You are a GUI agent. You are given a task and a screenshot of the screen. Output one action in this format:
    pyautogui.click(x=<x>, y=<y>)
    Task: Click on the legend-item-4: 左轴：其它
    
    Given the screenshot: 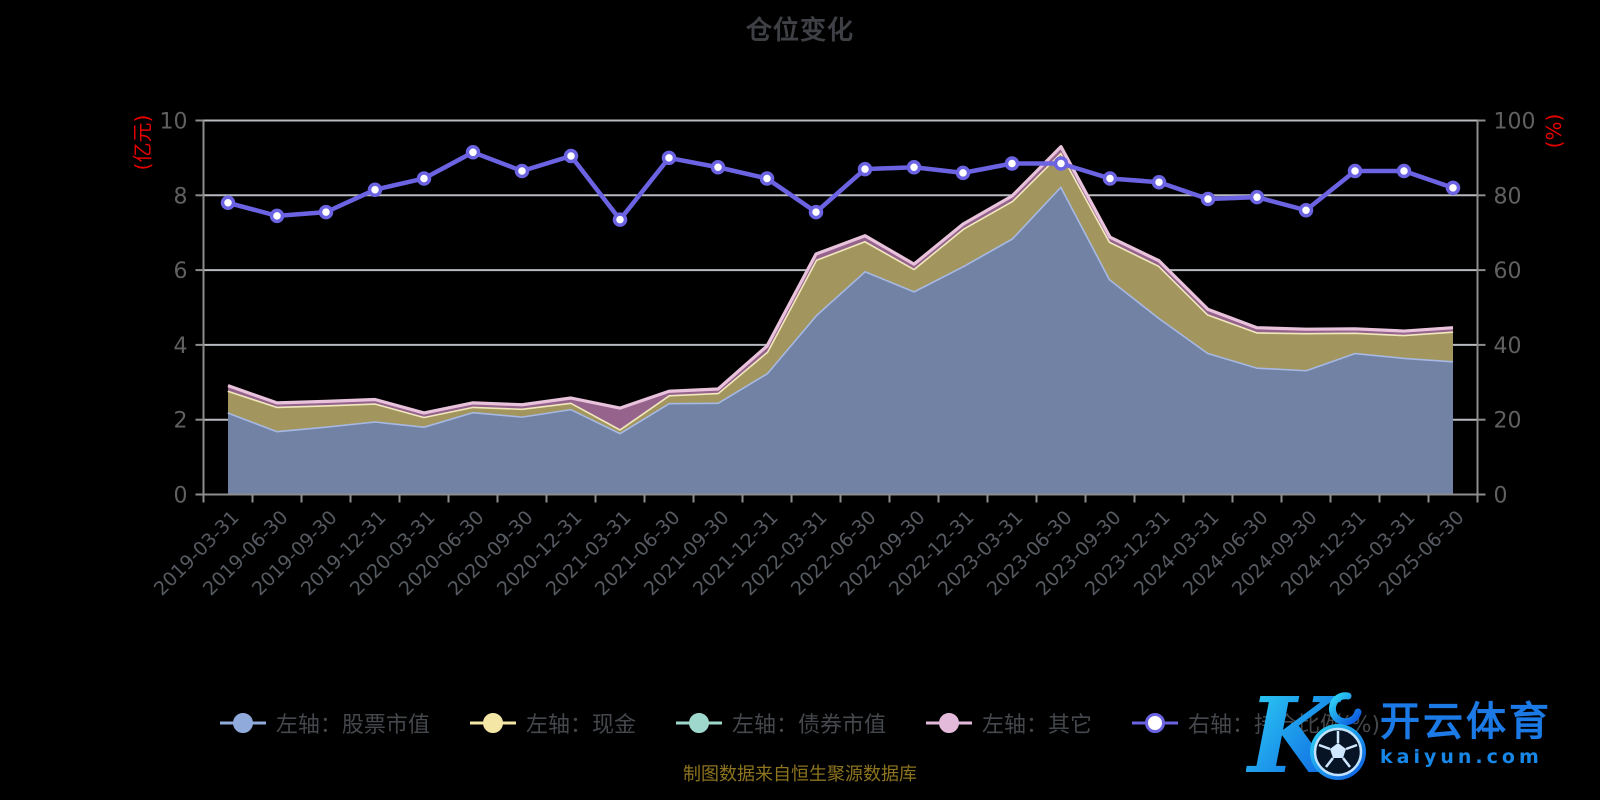 What is the action you would take?
    pyautogui.click(x=1008, y=723)
    